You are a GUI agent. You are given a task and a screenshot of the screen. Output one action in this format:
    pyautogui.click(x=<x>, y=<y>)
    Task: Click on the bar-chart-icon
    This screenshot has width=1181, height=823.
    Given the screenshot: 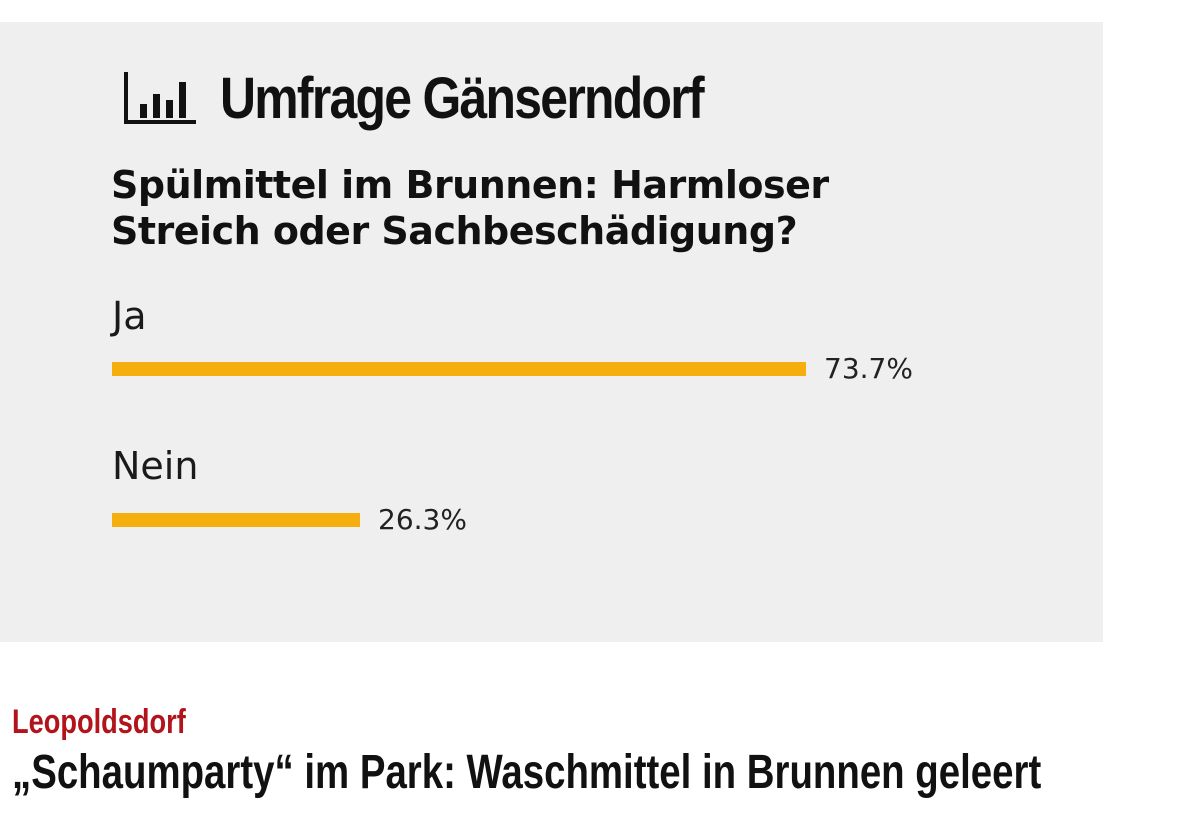 What is the action you would take?
    pyautogui.click(x=160, y=98)
    